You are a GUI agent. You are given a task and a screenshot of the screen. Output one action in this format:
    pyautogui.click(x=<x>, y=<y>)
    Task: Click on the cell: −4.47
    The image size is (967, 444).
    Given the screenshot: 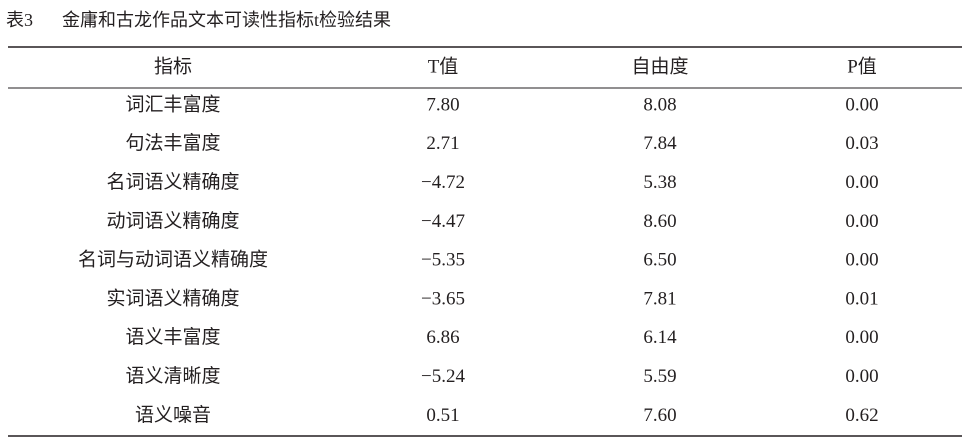 What is the action you would take?
    pyautogui.click(x=443, y=221)
    